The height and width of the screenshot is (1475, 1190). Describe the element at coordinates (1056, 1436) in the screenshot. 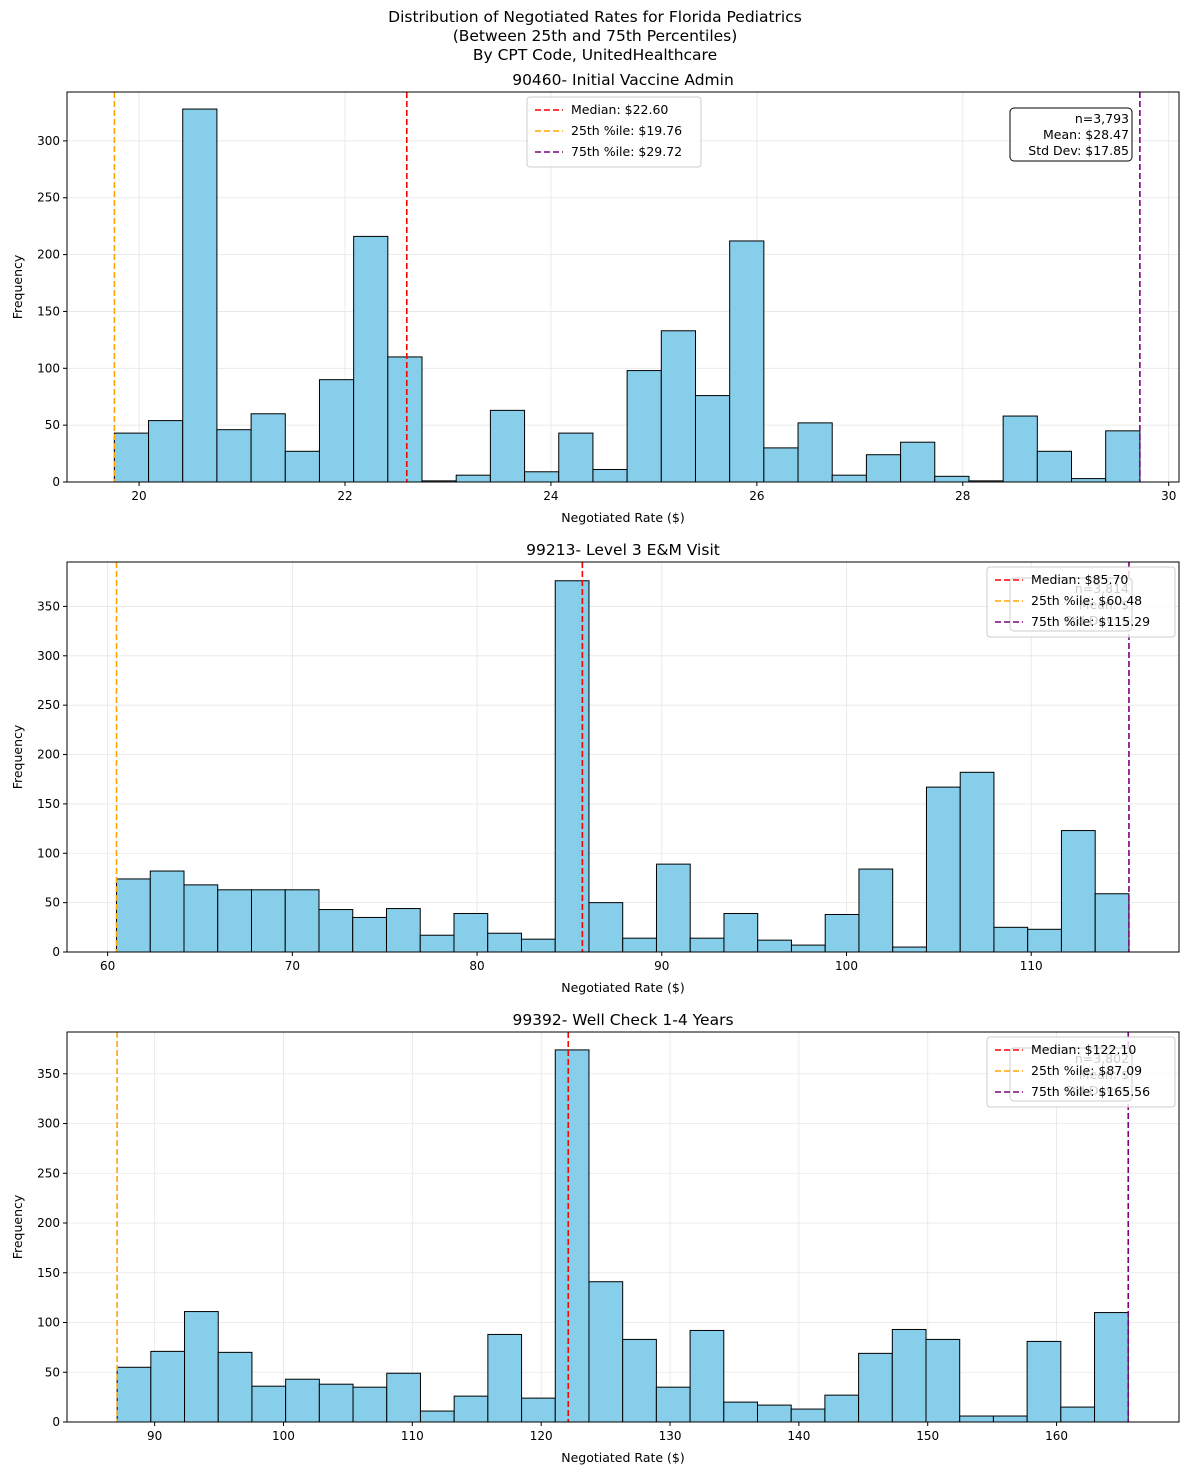

I see `x-tick-label: 160` at that location.